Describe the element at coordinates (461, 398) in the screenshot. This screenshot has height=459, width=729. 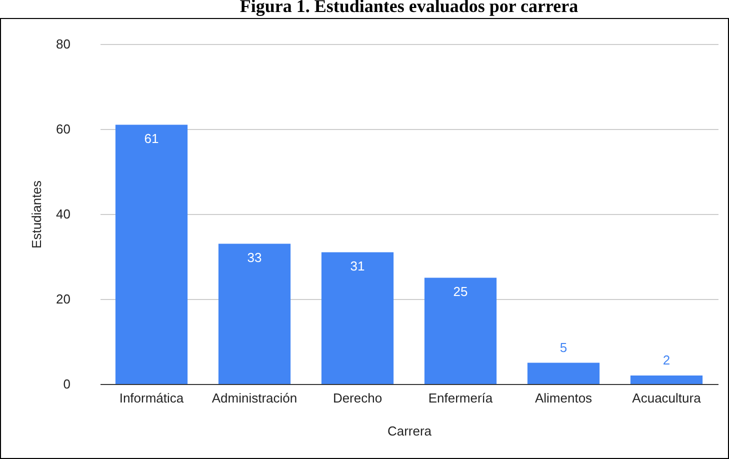
I see `x-tick-label: Enfermería` at that location.